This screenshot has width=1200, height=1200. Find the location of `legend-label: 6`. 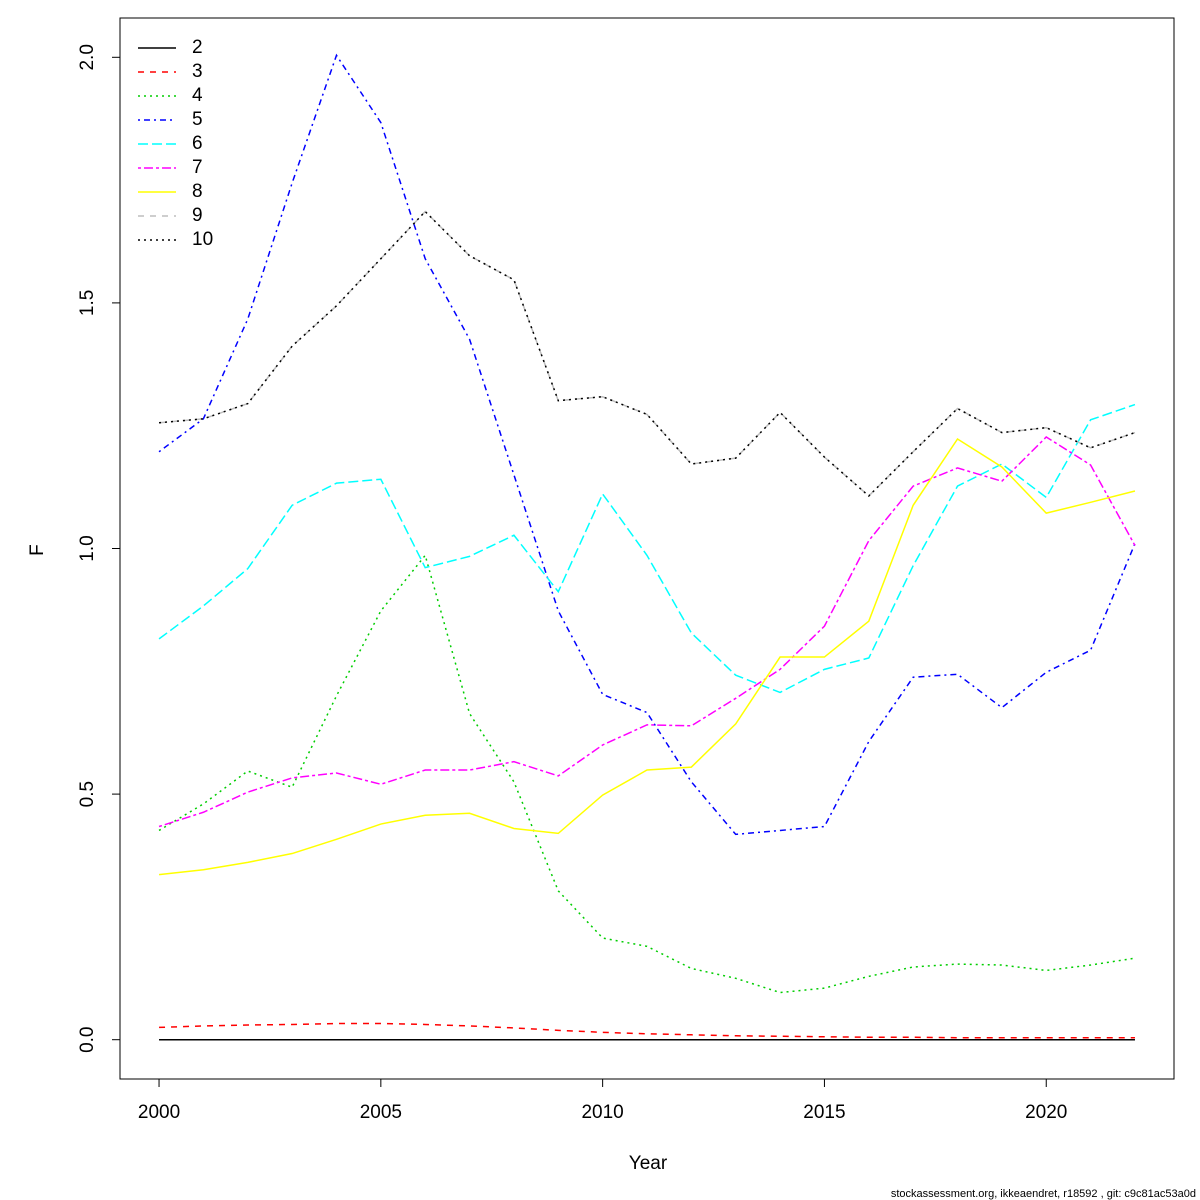

legend-label: 6 is located at coordinates (197, 143).